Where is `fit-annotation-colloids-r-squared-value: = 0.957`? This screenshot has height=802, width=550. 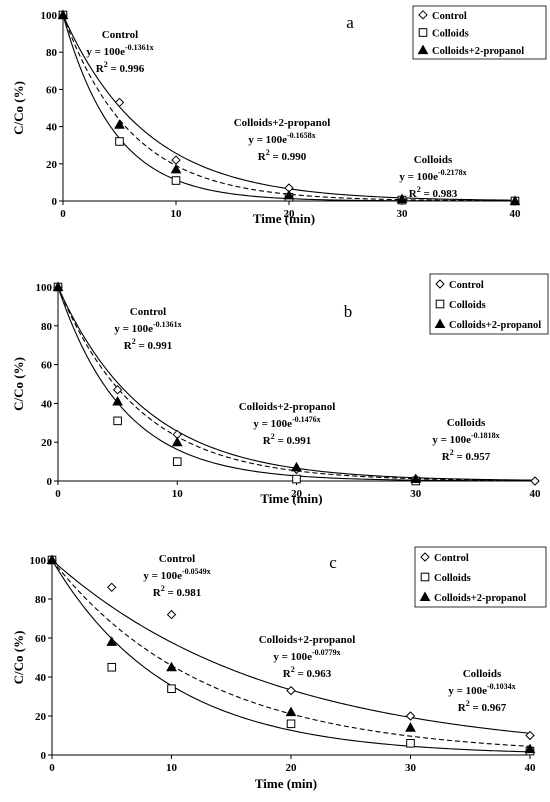
fit-annotation-colloids-r-squared-value: = 0.957 is located at coordinates (472, 457).